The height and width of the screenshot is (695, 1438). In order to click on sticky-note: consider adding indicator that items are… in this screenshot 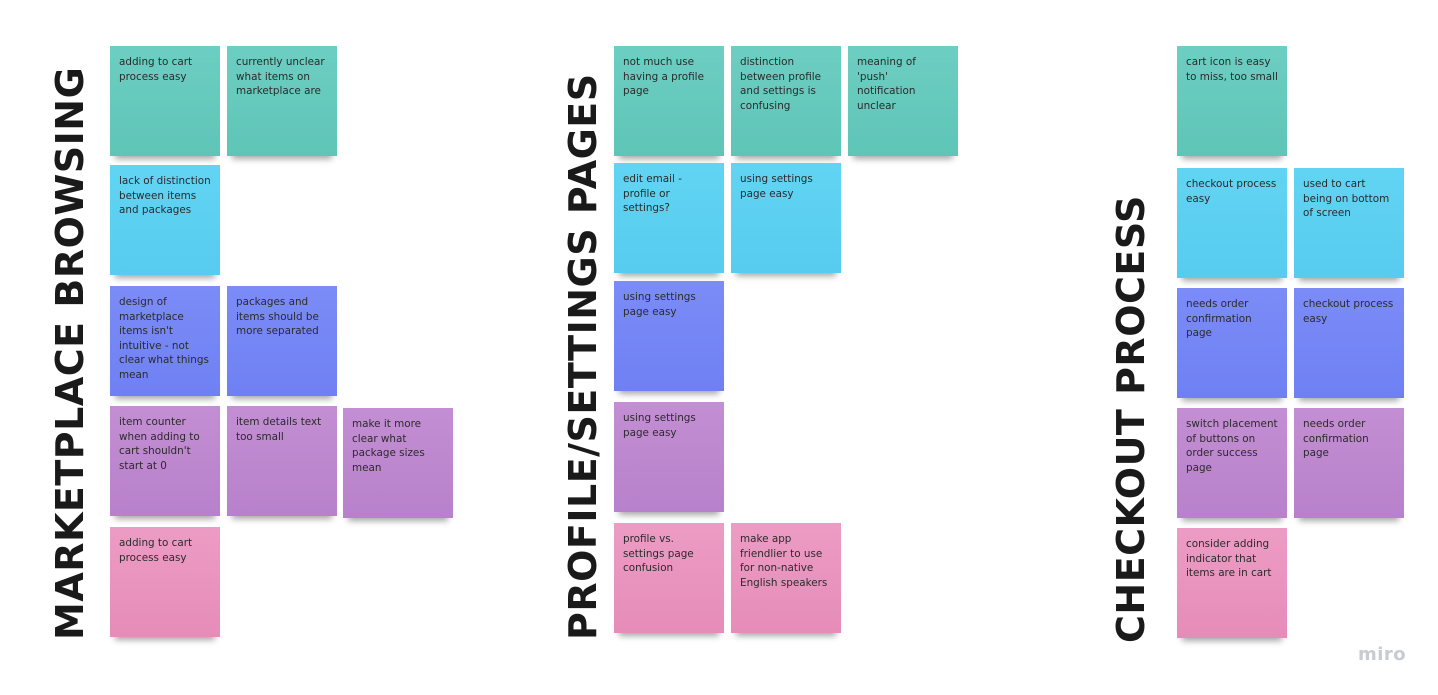, I will do `click(1232, 583)`.